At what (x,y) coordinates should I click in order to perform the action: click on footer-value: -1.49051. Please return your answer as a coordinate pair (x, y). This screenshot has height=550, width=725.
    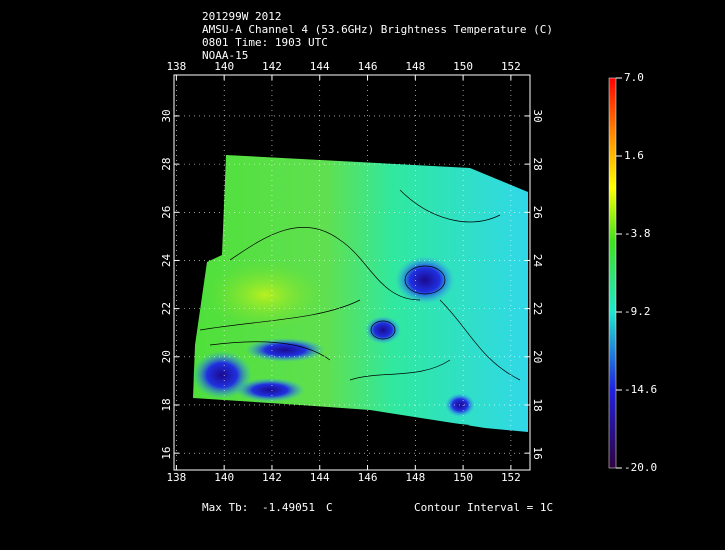
    Looking at the image, I should click on (288, 507).